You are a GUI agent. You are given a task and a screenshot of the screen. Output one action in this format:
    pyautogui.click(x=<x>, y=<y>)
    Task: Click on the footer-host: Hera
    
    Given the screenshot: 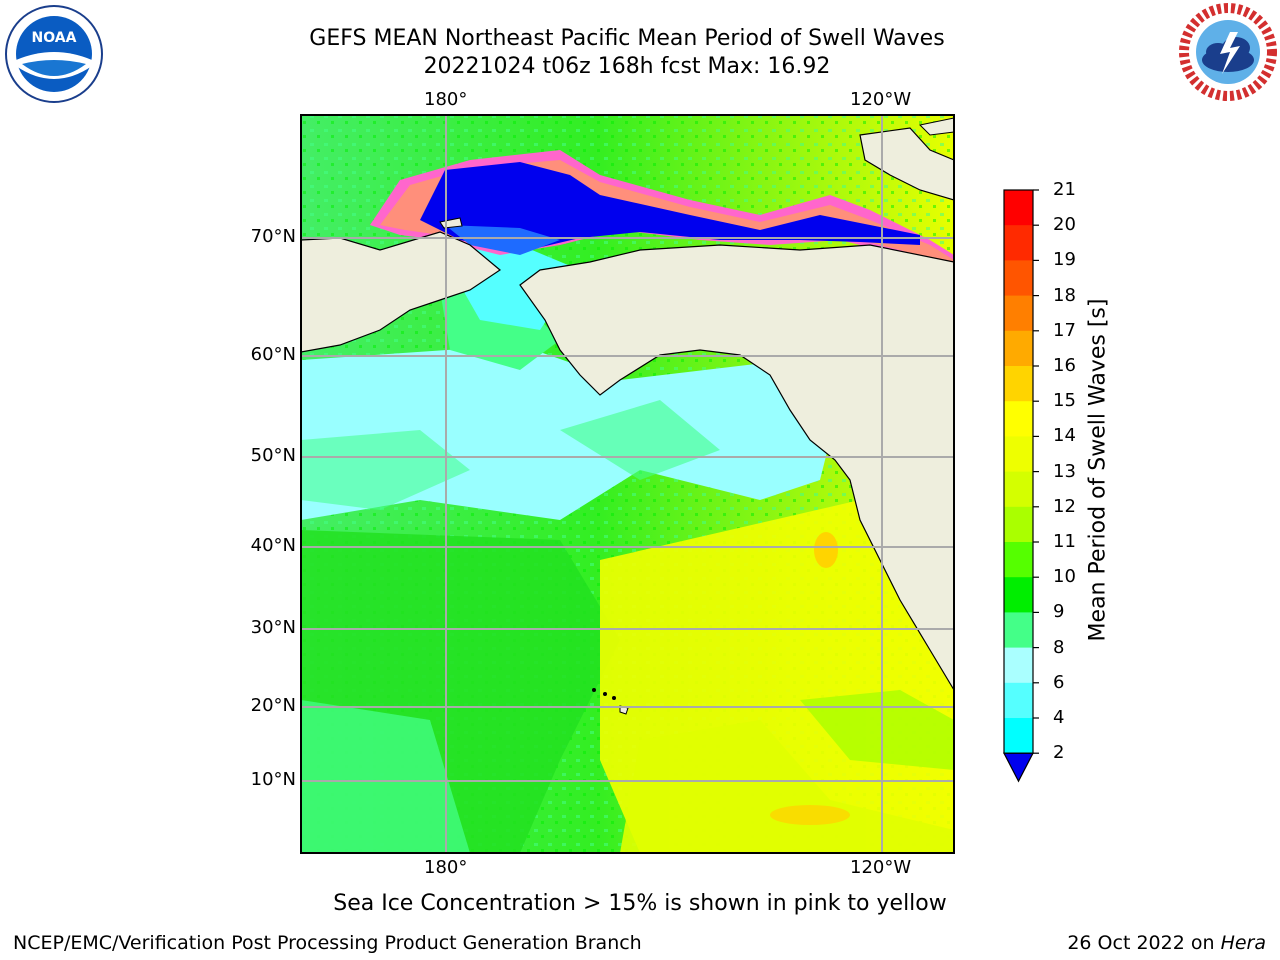 What is the action you would take?
    pyautogui.click(x=1243, y=943)
    